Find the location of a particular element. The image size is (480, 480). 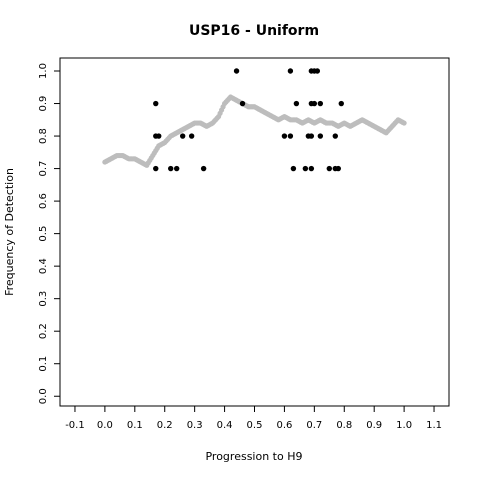

chart-title: USP16 - Uniform is located at coordinates (254, 31).